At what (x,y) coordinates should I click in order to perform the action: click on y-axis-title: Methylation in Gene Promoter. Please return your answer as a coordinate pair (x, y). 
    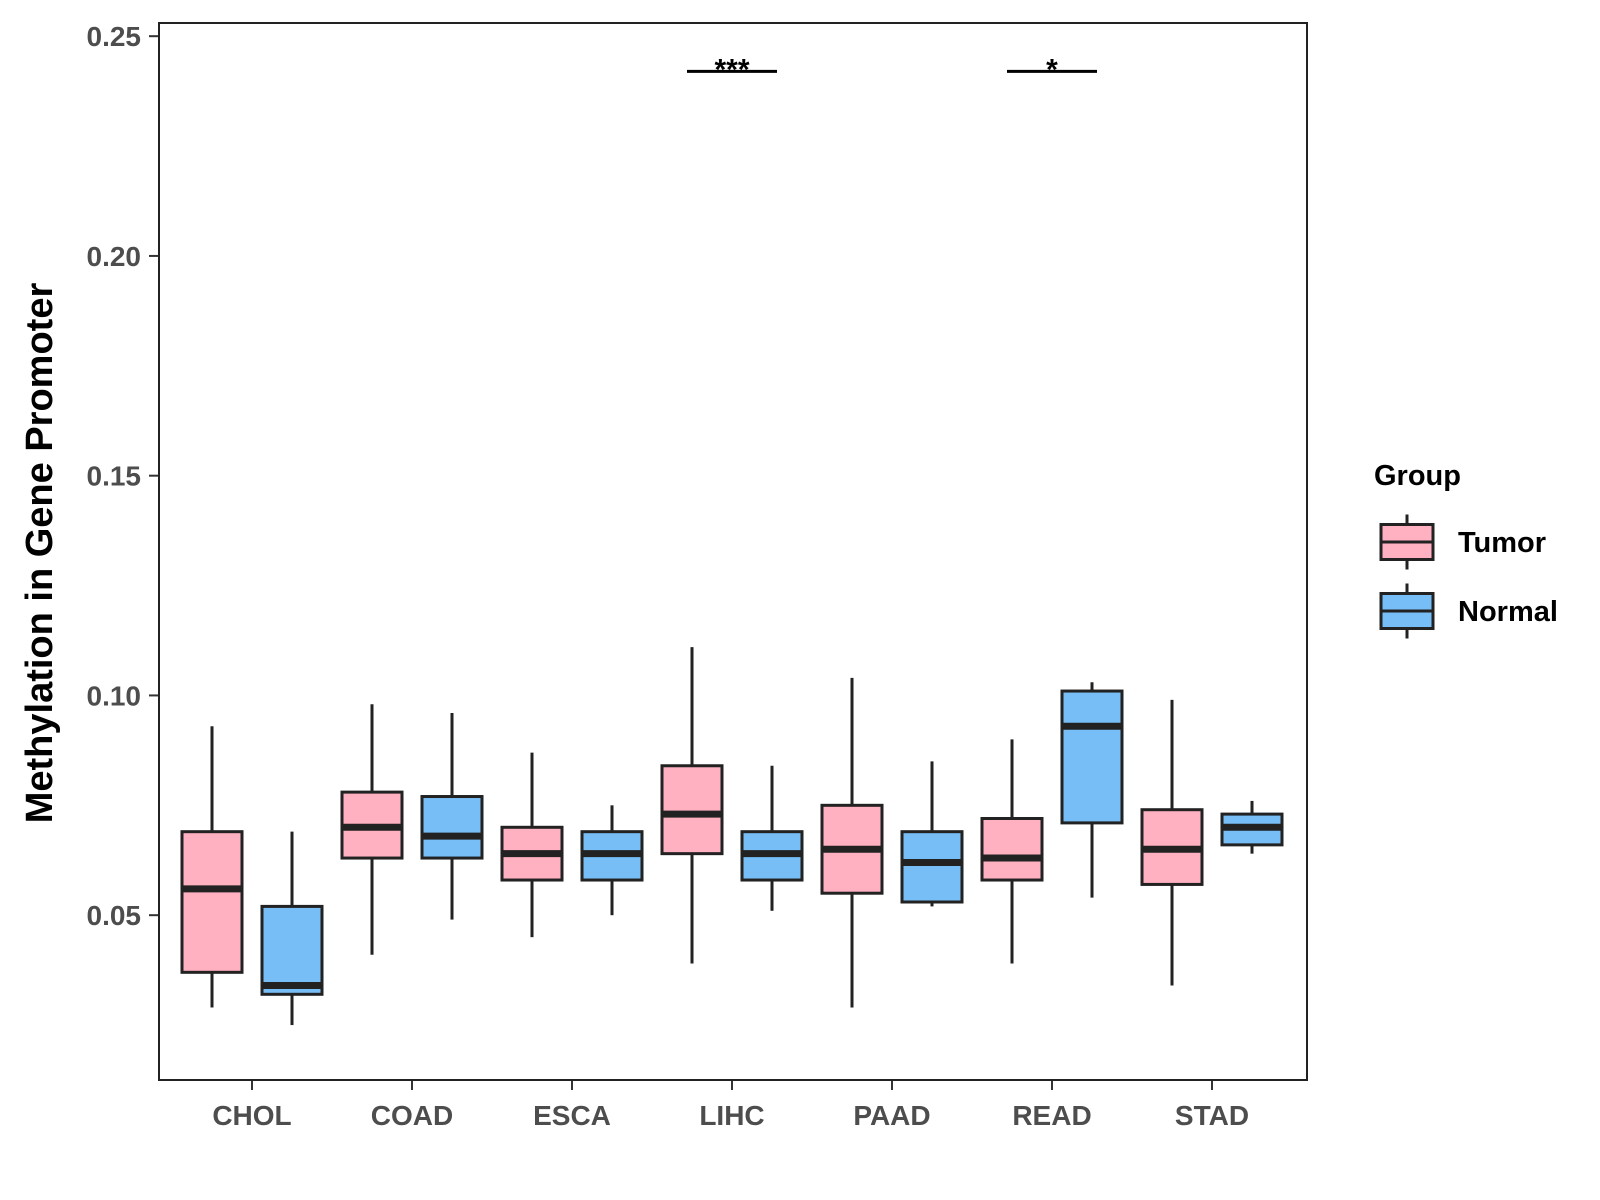
    Looking at the image, I should click on (40, 553).